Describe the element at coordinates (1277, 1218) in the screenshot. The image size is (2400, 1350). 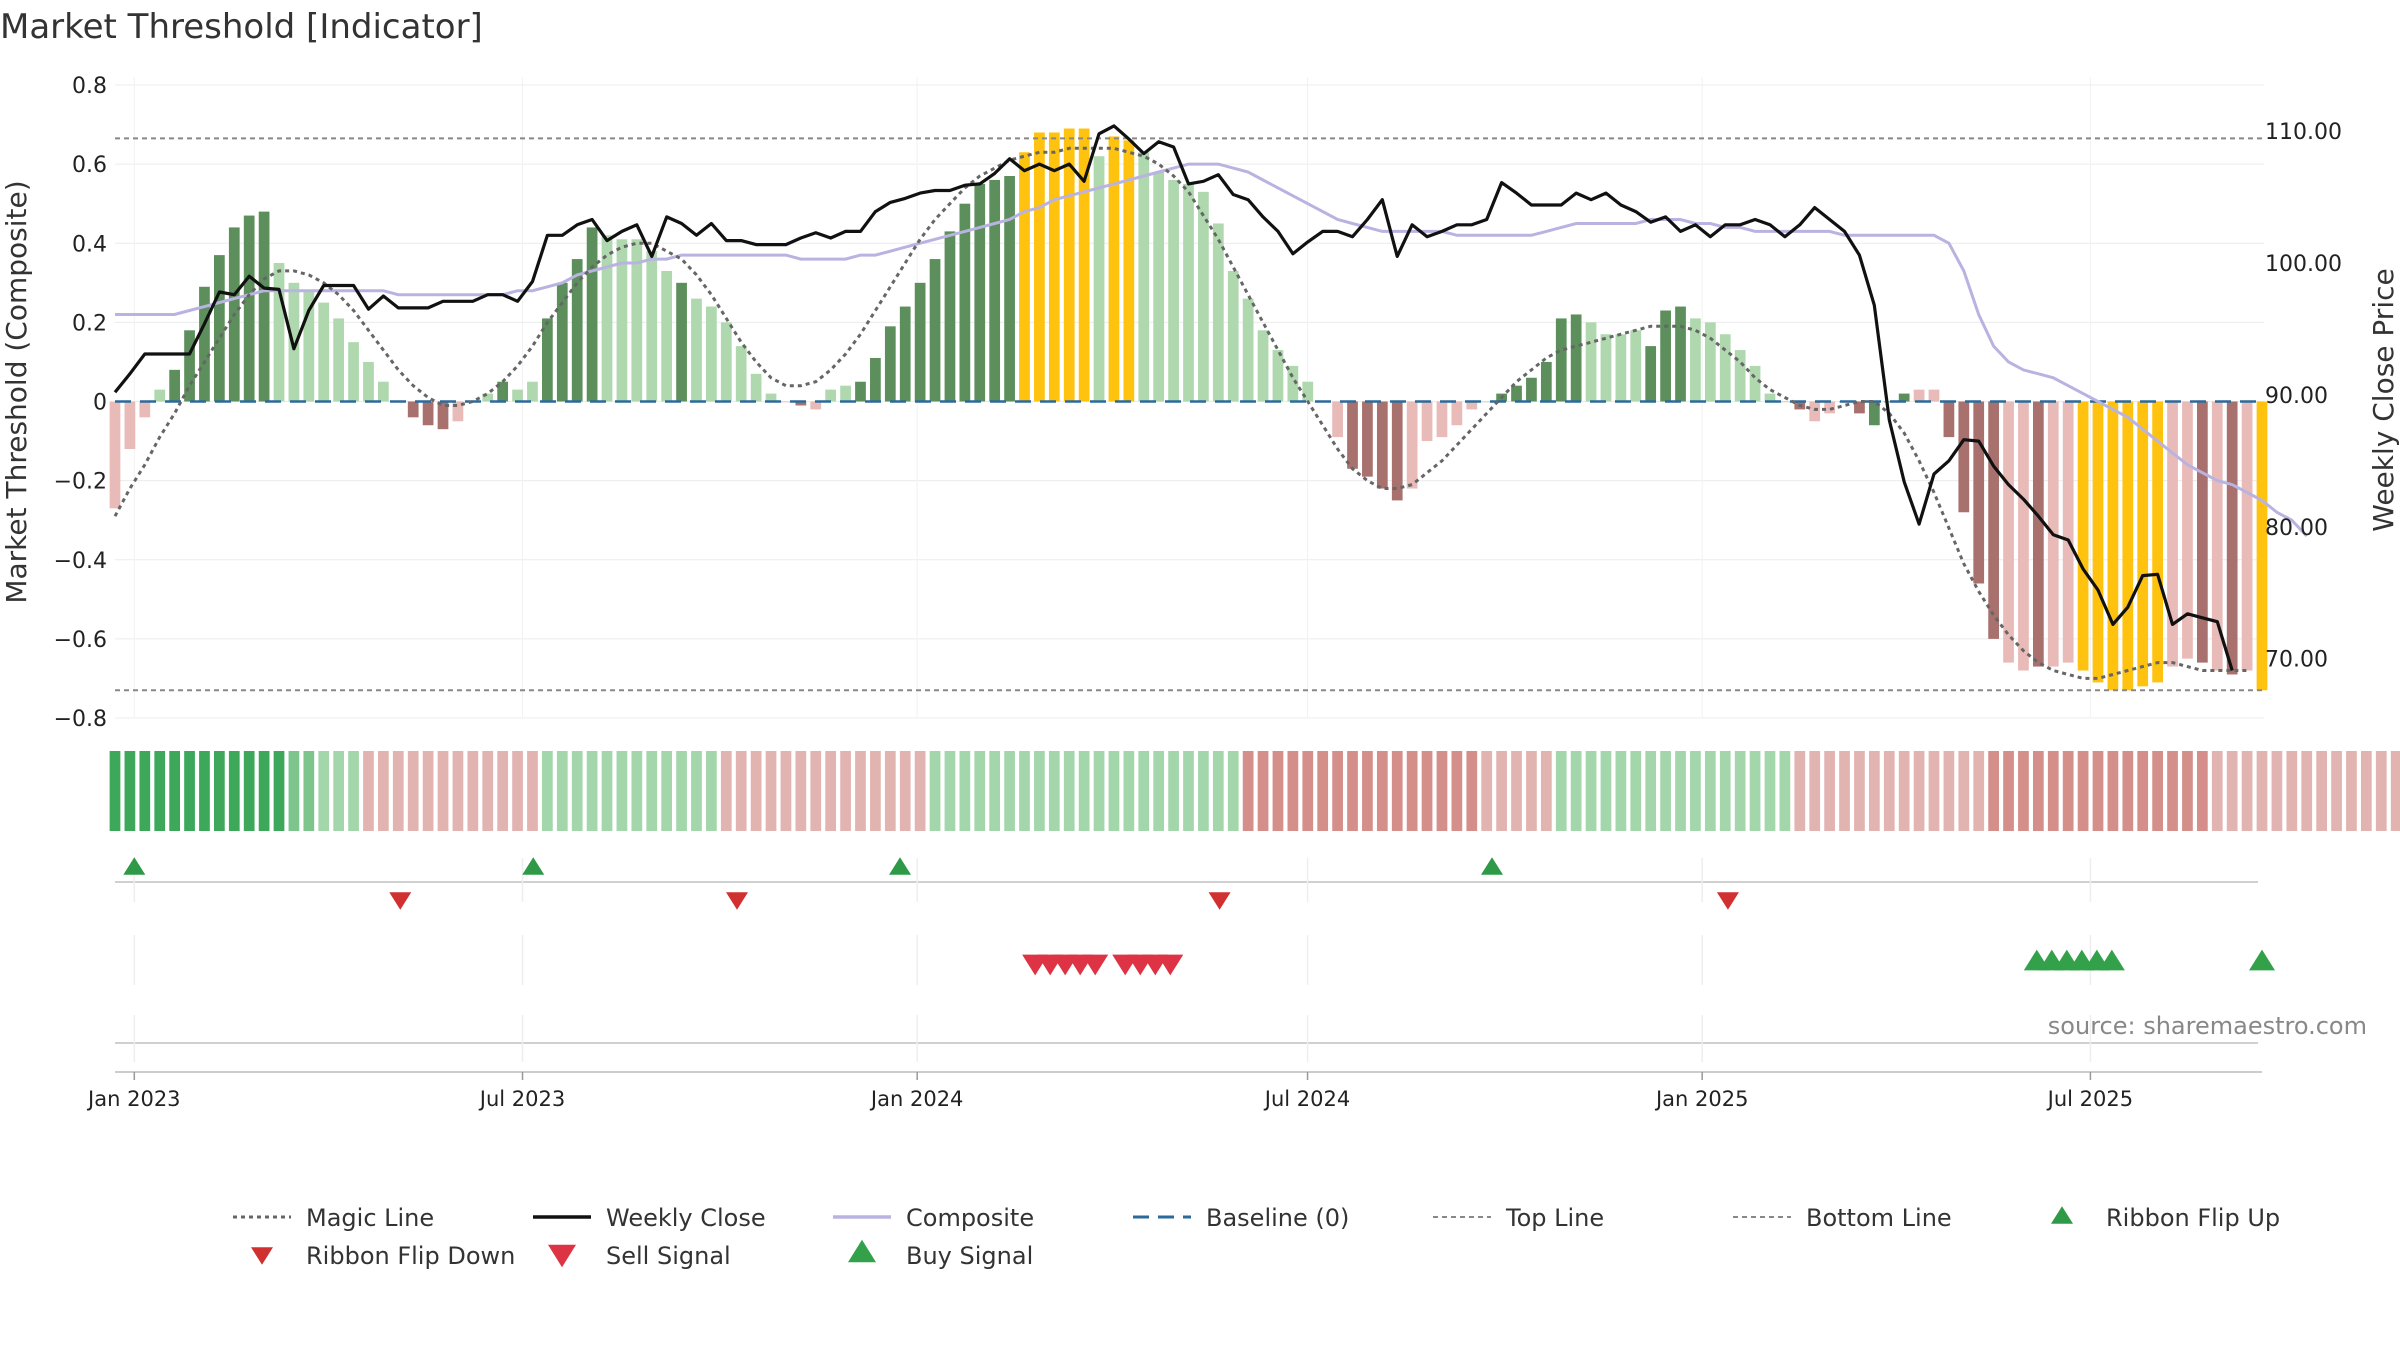
I see `legend-label: Baseline (0)` at that location.